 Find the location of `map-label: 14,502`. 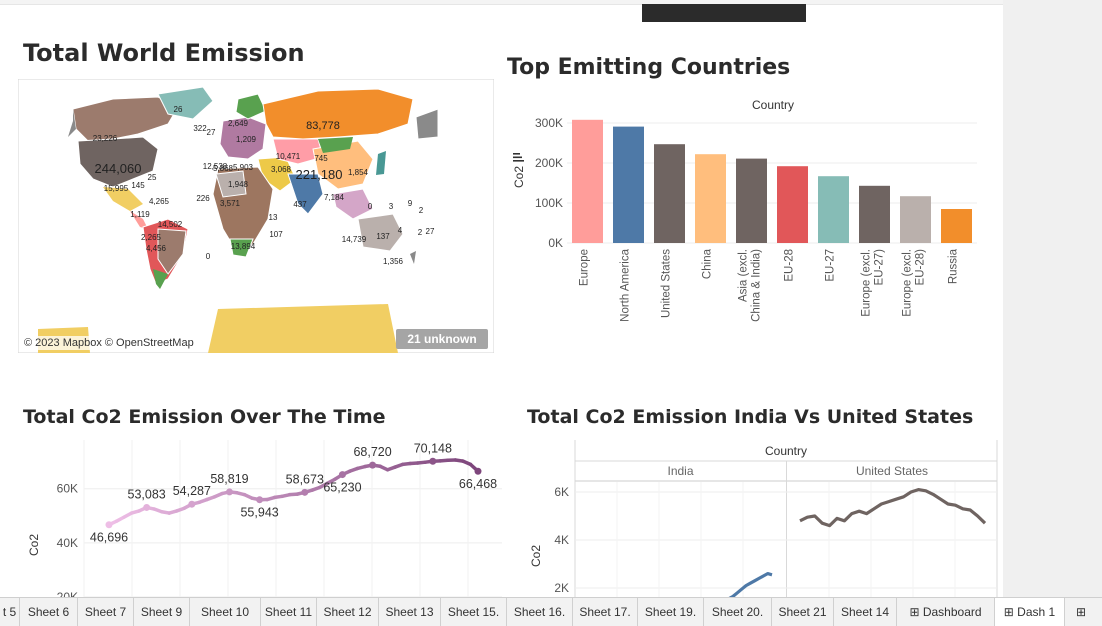

map-label: 14,502 is located at coordinates (170, 224).